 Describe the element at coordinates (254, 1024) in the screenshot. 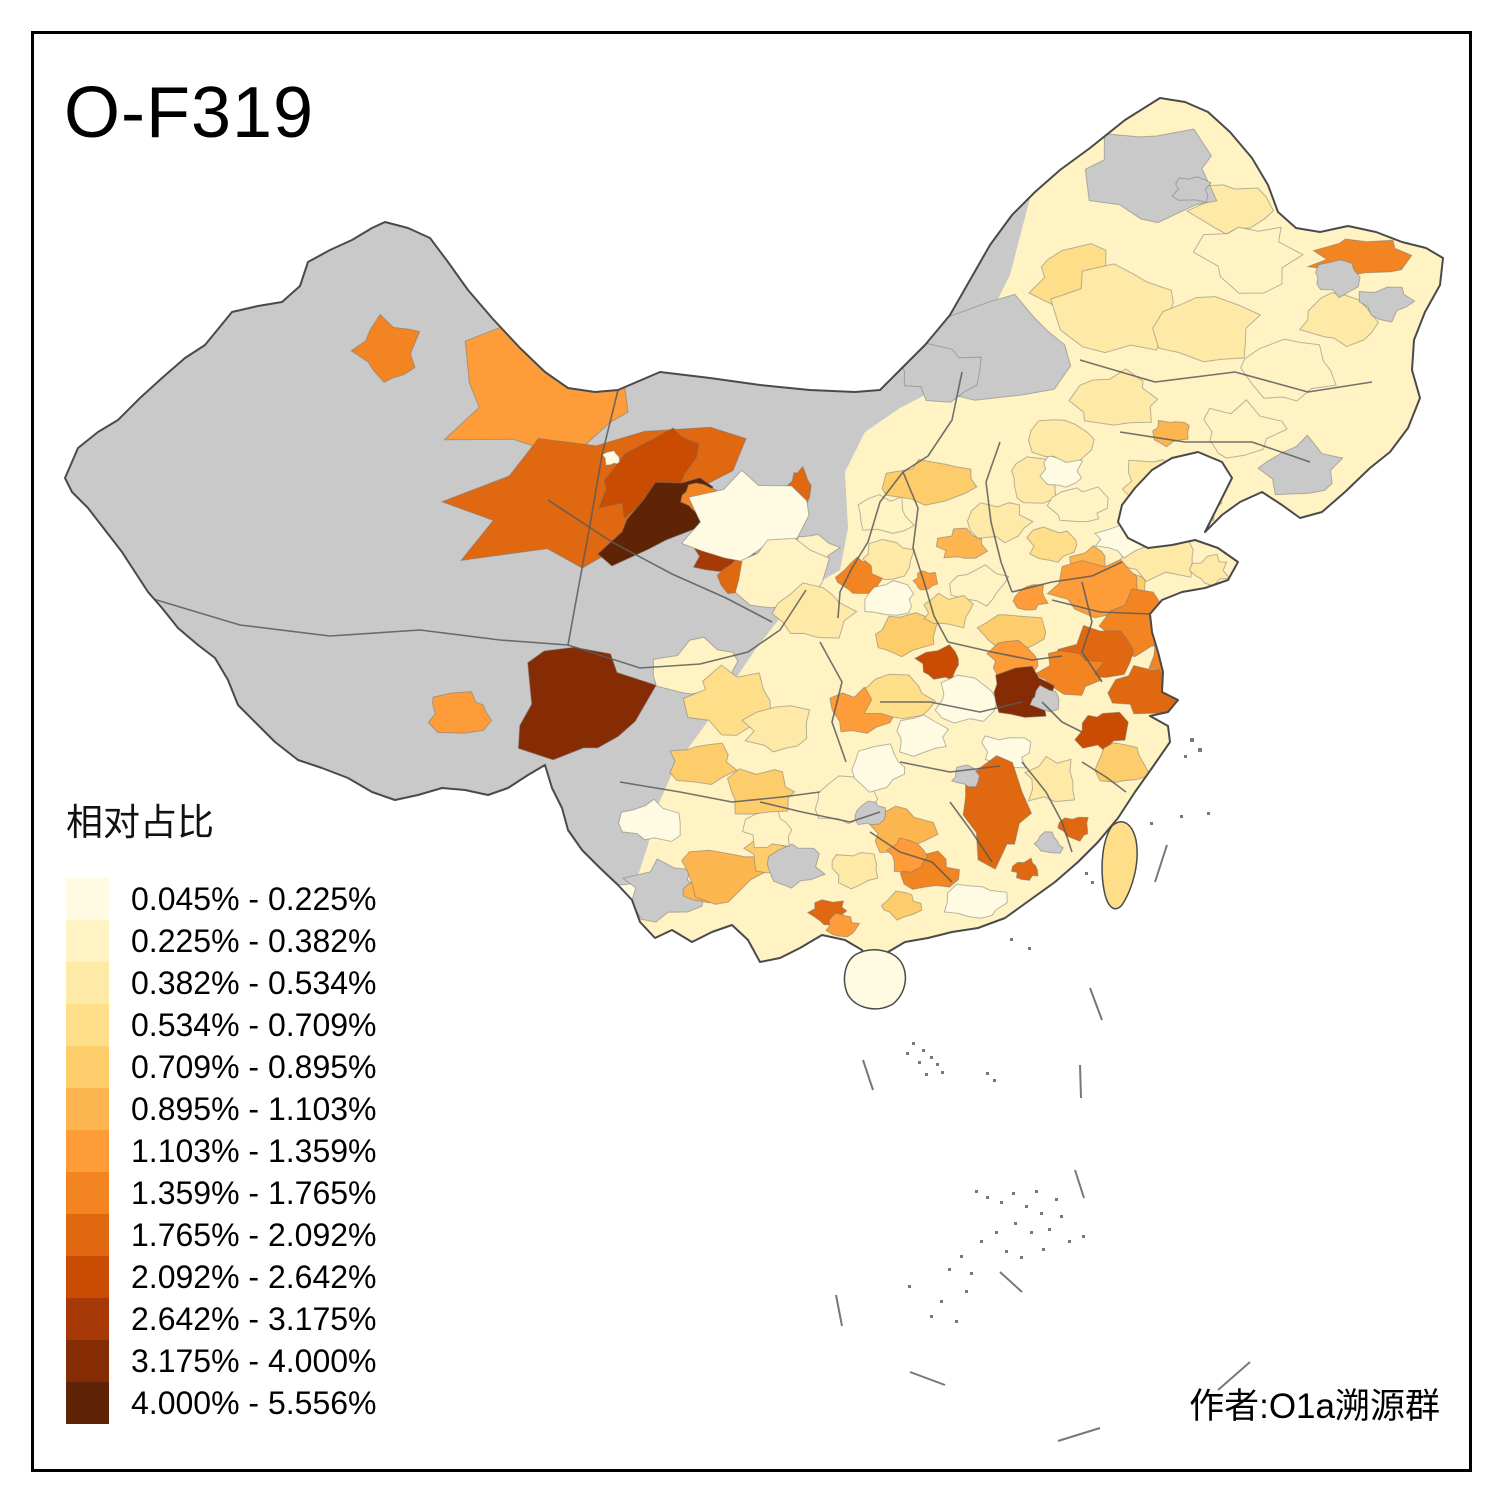

I see `legend-label: 0.534% - 0.709%` at that location.